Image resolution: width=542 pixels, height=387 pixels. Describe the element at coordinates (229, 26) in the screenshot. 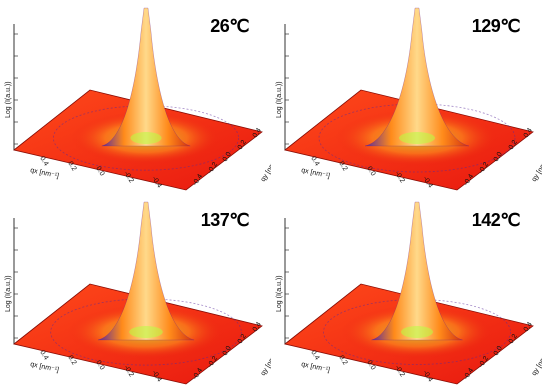

I see `temperature-label: 26℃` at that location.